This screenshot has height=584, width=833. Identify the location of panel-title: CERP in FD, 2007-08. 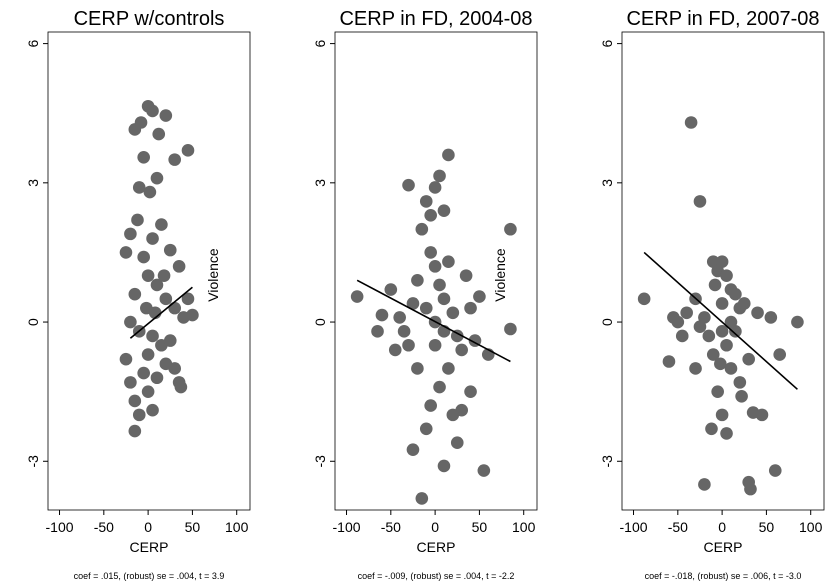
(722, 19).